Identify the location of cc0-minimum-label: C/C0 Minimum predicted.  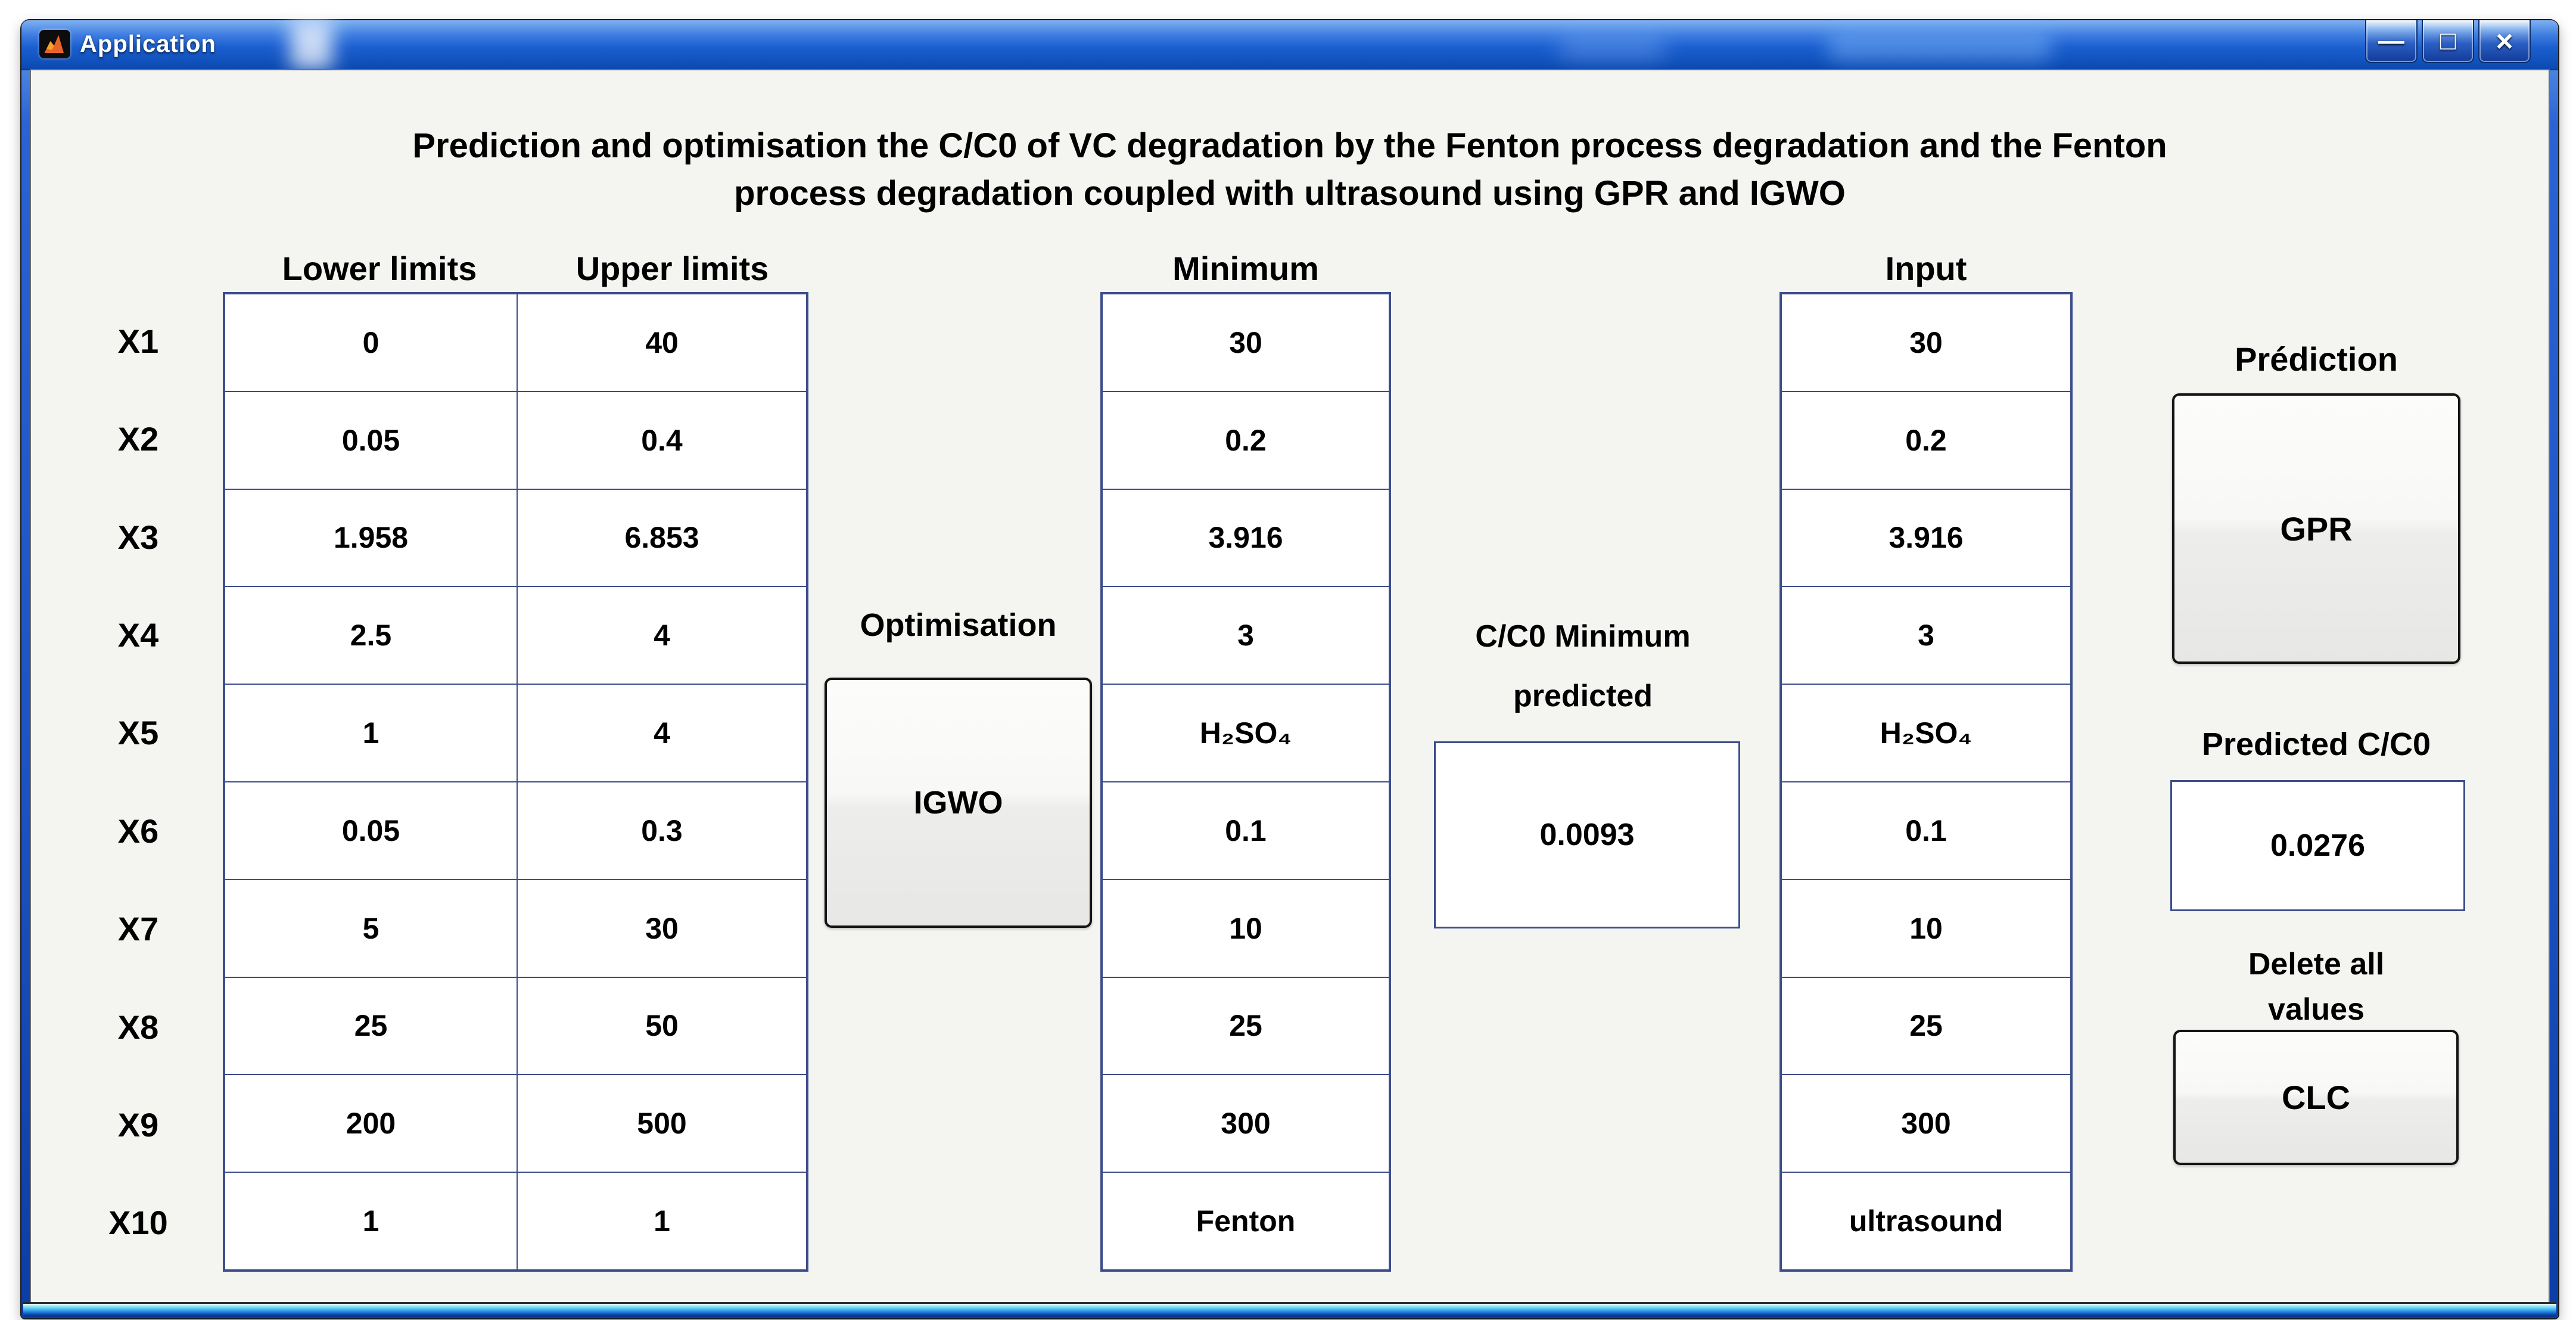
(1583, 666).